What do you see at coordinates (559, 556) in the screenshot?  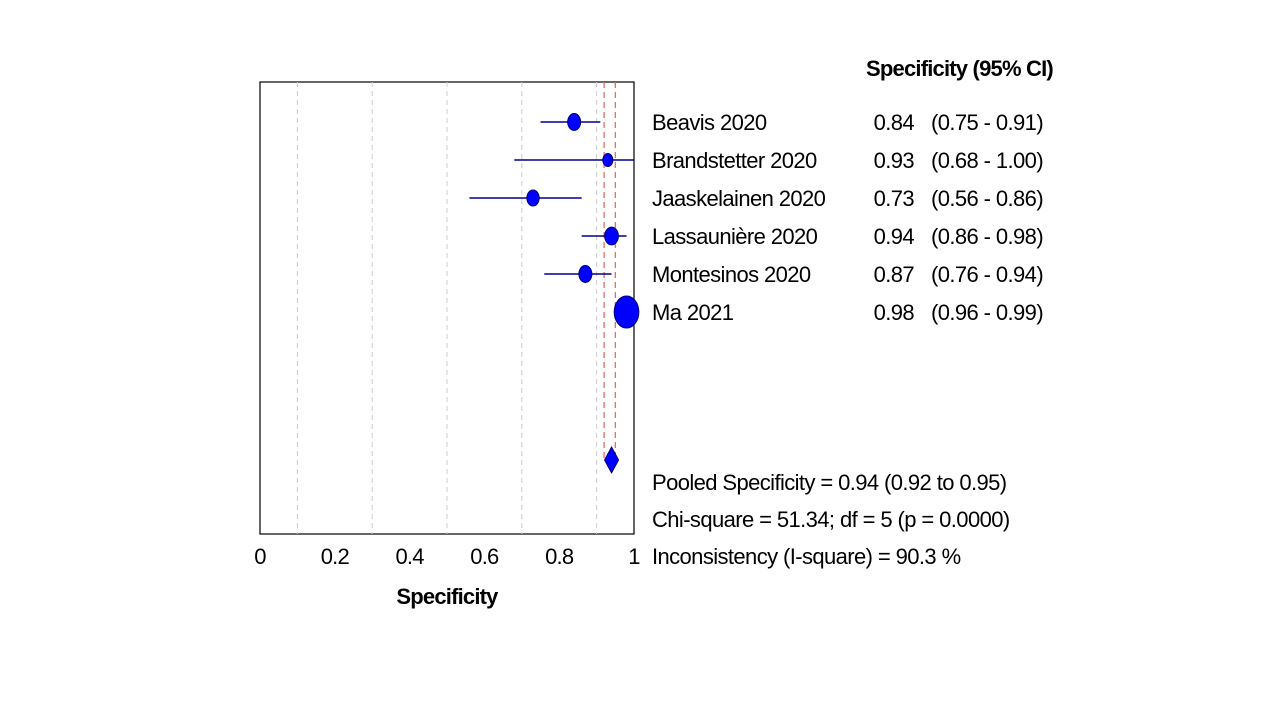 I see `x-tick-label: 0.8` at bounding box center [559, 556].